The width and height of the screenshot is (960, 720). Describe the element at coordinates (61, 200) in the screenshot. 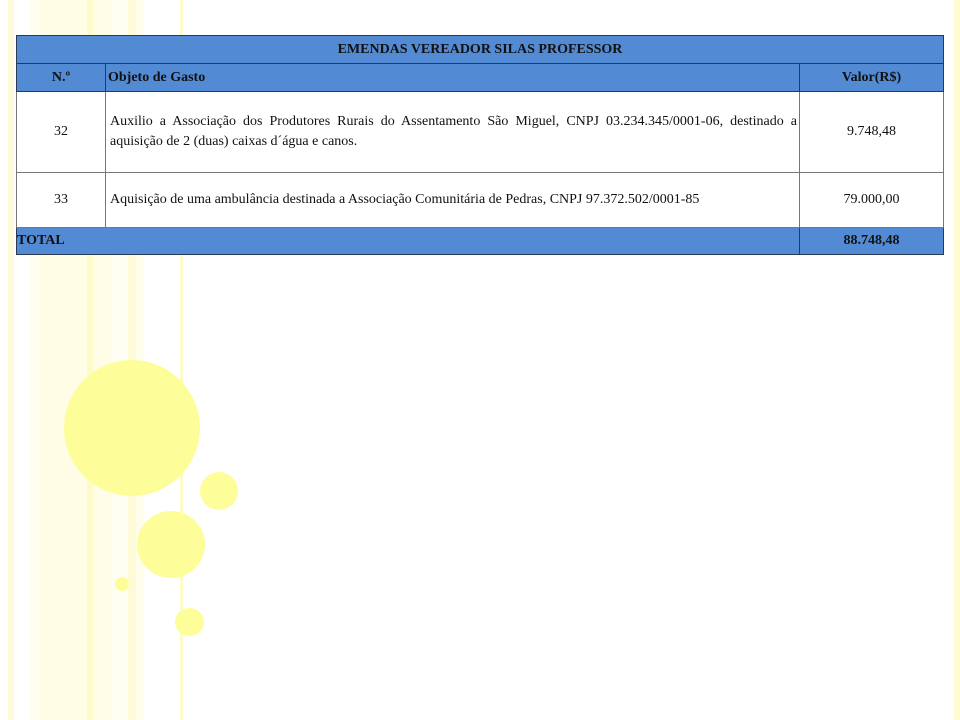

I see `row-num: 33` at that location.